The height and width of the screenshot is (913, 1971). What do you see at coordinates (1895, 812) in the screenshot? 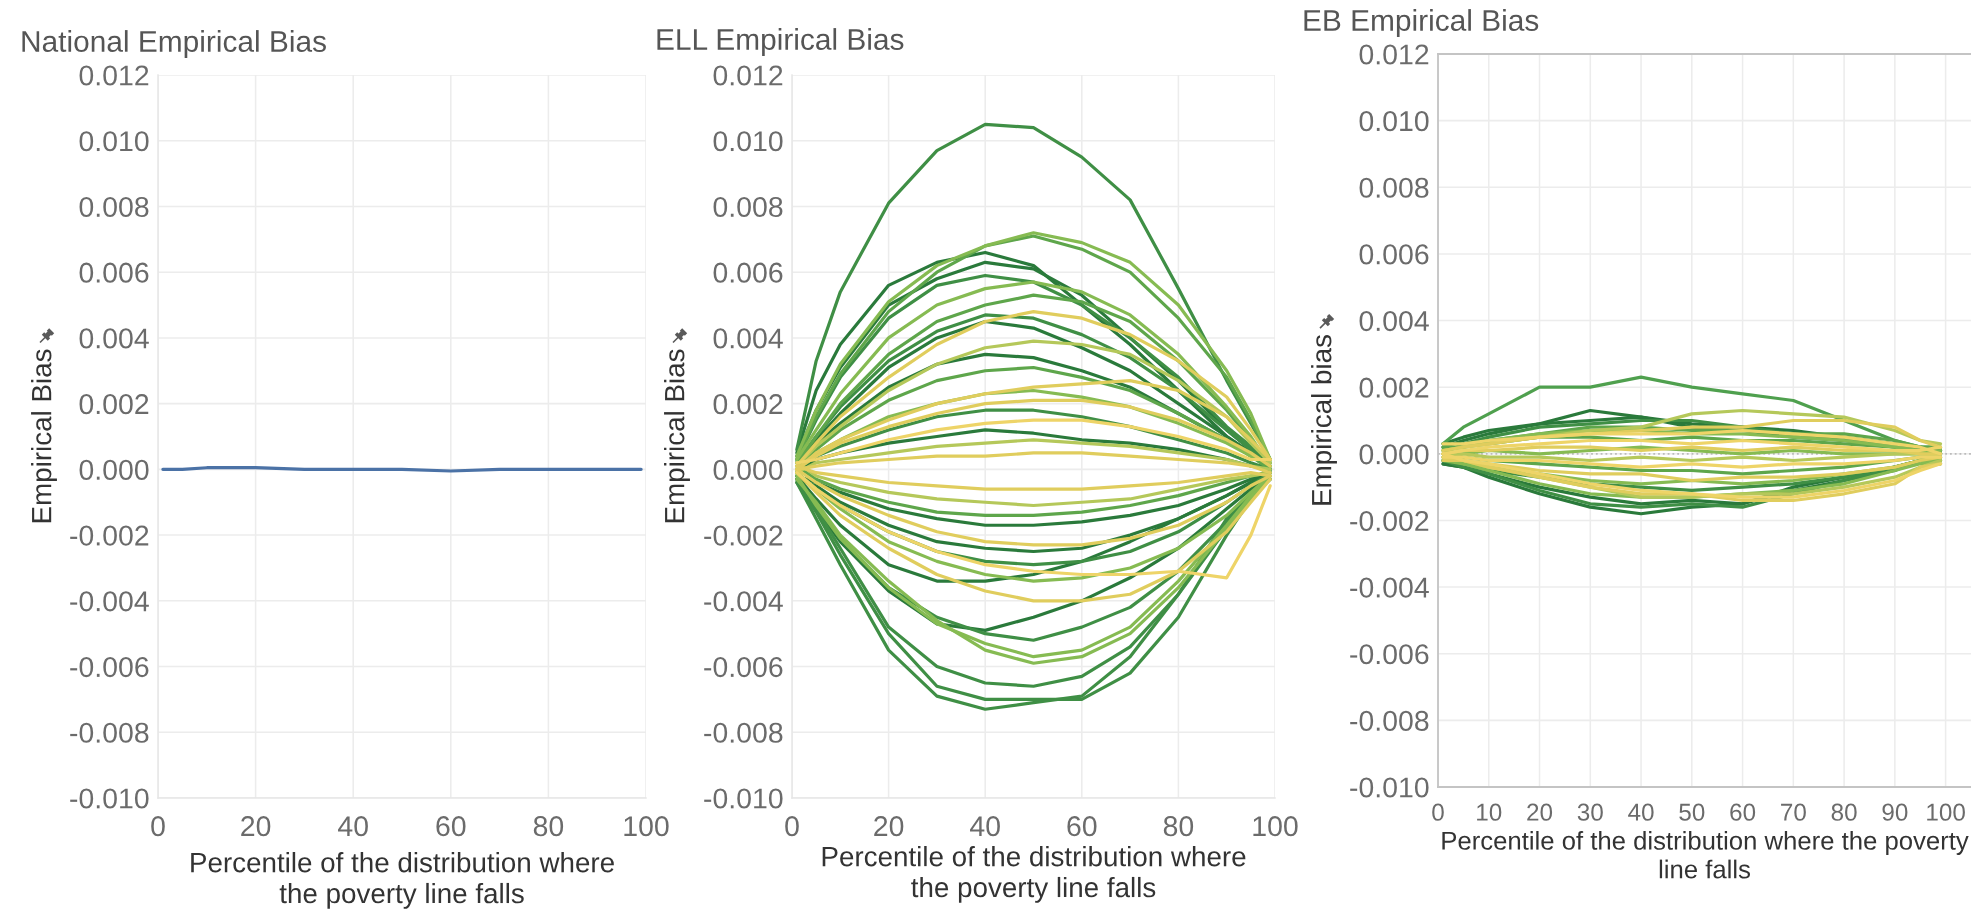
I see `x-tick-label: 90` at bounding box center [1895, 812].